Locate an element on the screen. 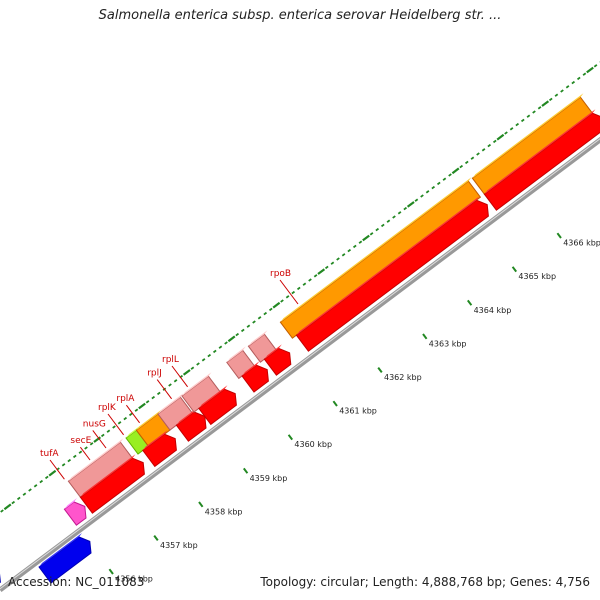 Image resolution: width=600 pixels, height=600 pixels. gene-rplJ-upper-top is located at coordinates (236, 354).